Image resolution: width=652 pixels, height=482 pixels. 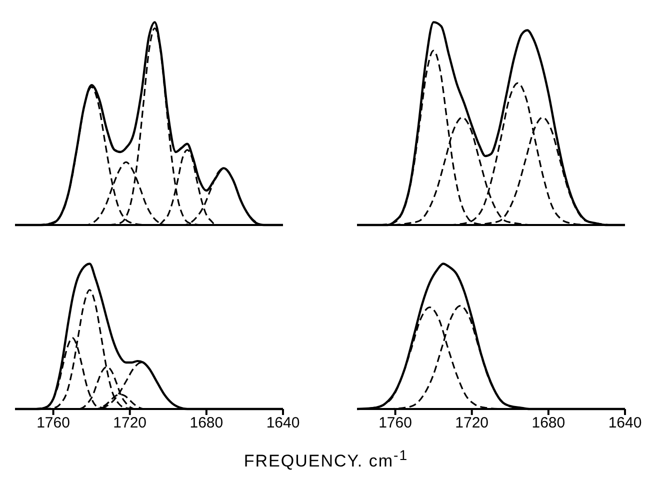 I want to click on x-axis-title: FREQUENCY. cm$^{-1}$, so click(x=326, y=460).